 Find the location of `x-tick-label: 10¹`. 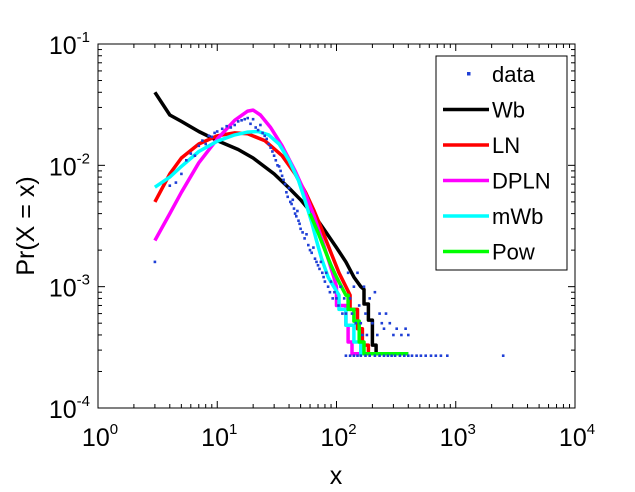

x-tick-label: 10¹ is located at coordinates (219, 436).